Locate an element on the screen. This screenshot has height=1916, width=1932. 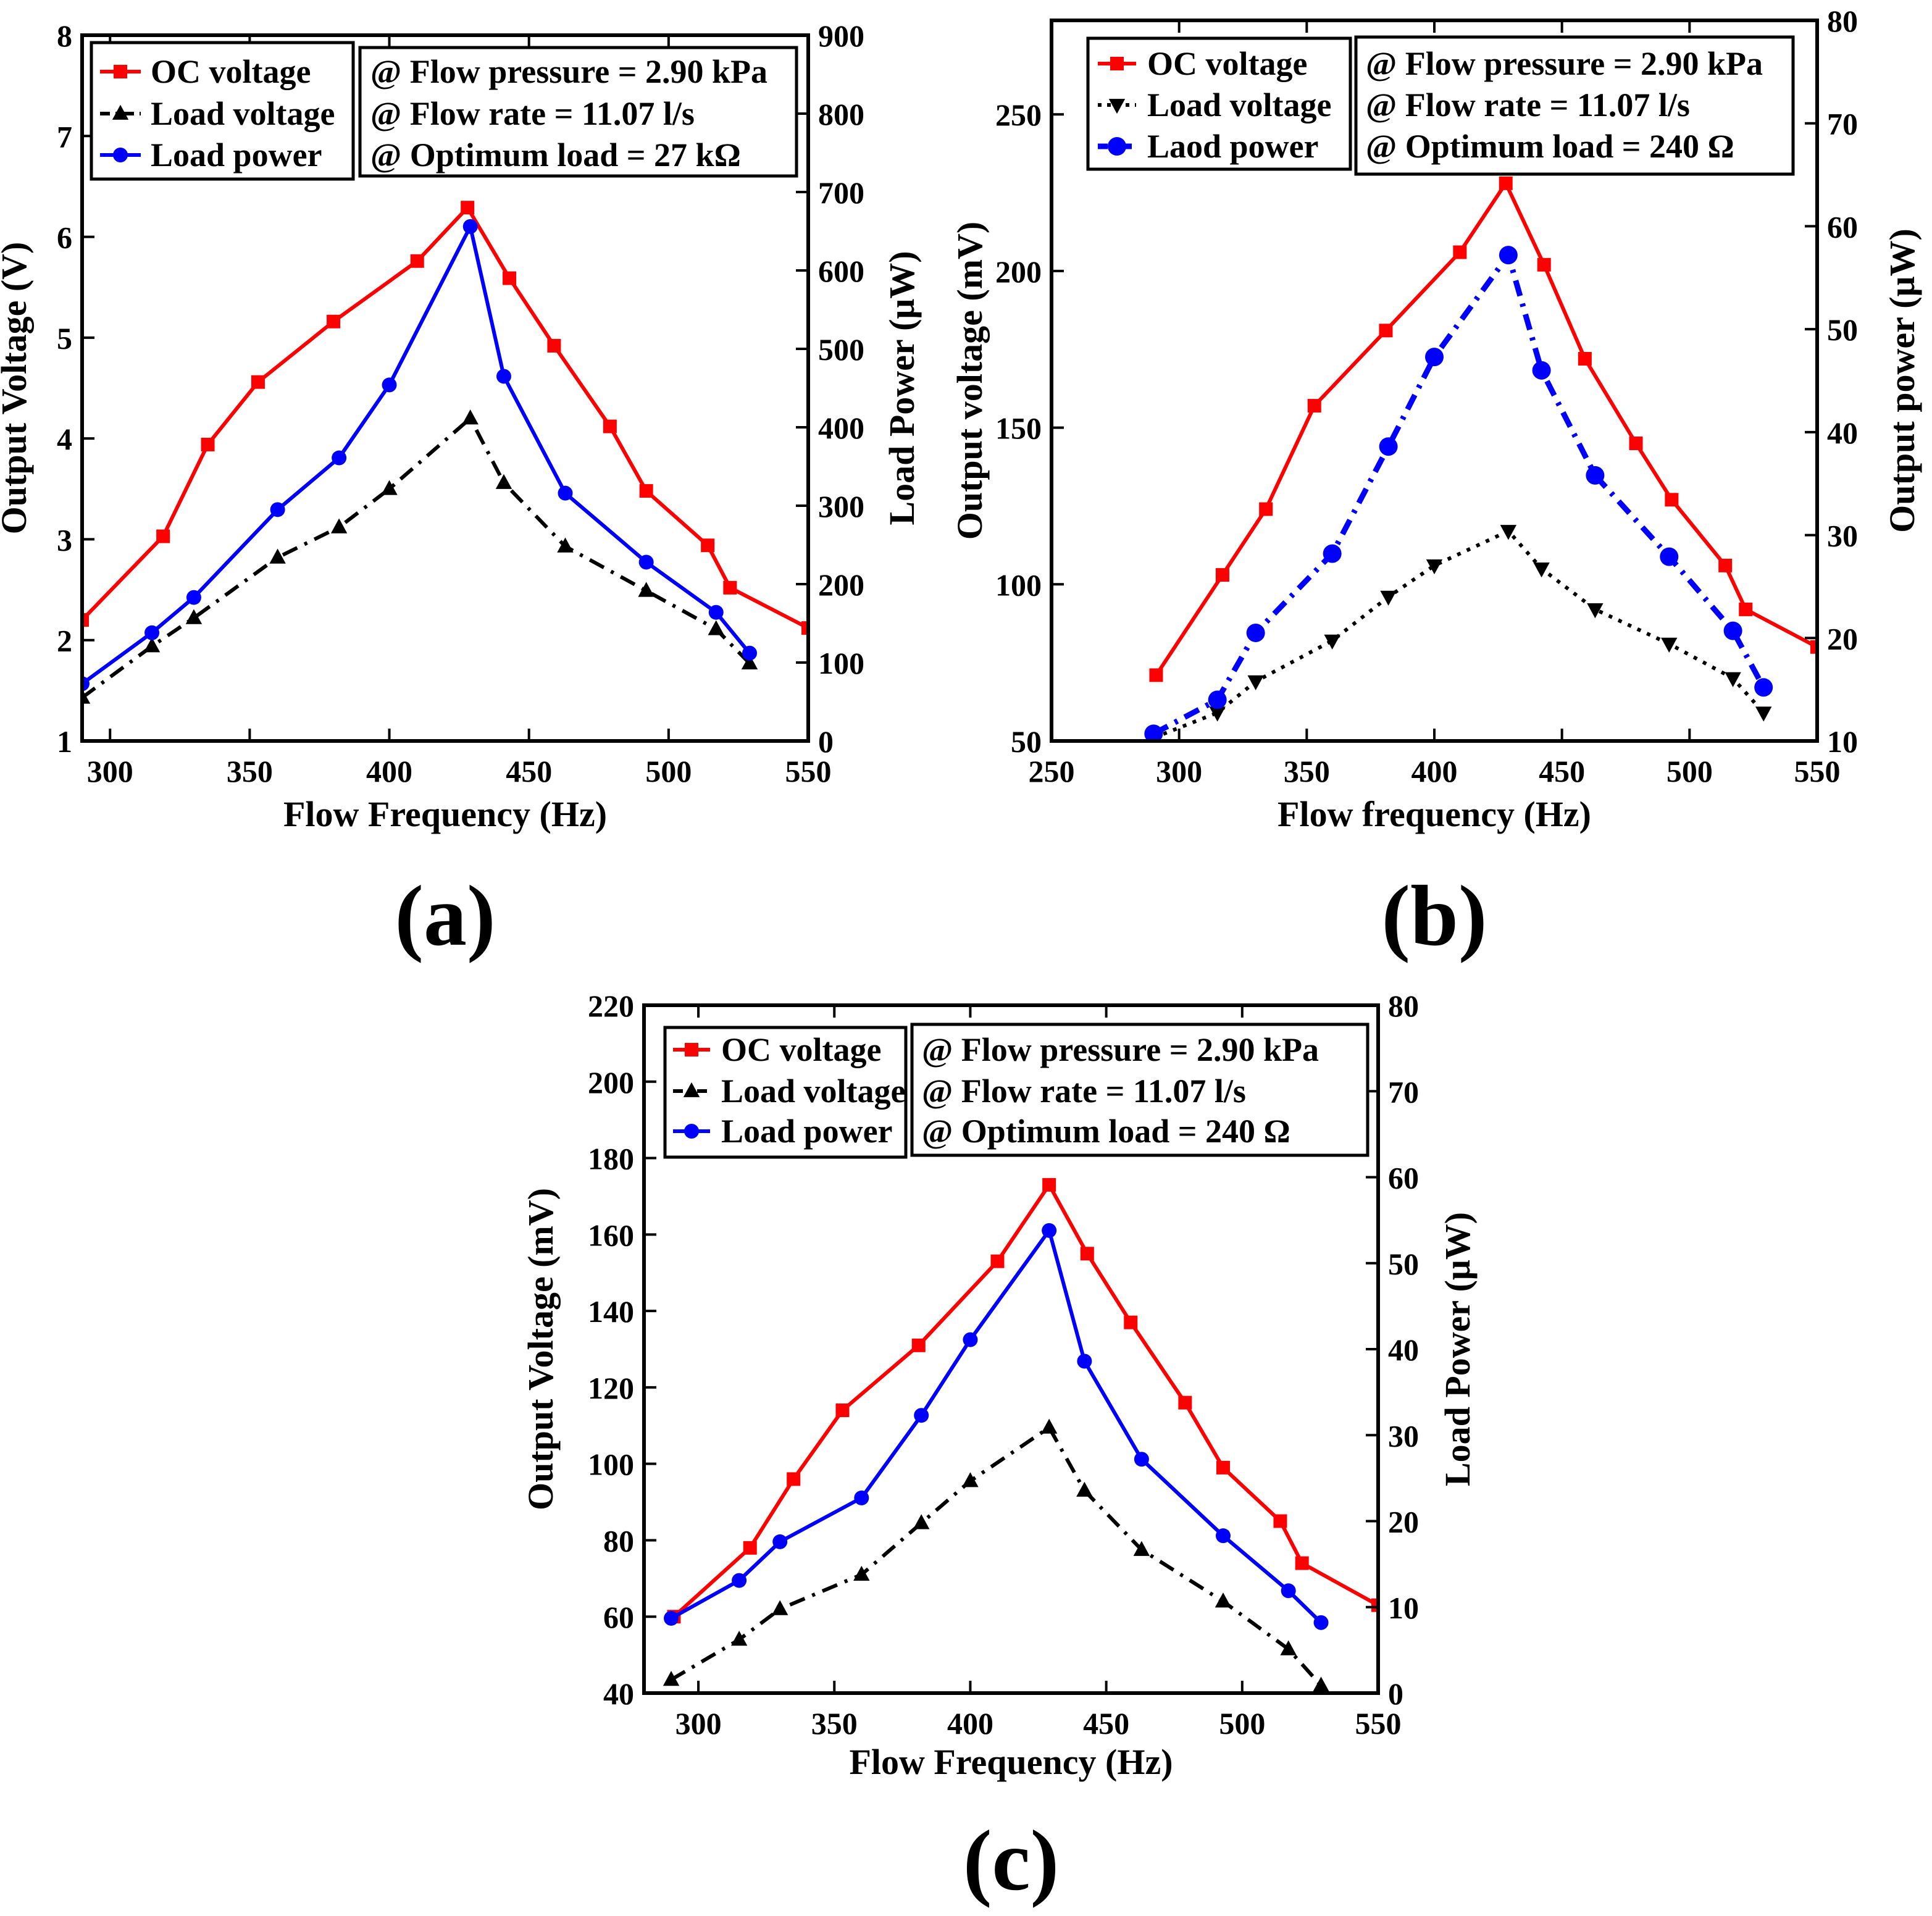
y2-axis-label: Output power (μW) is located at coordinates (1902, 380).